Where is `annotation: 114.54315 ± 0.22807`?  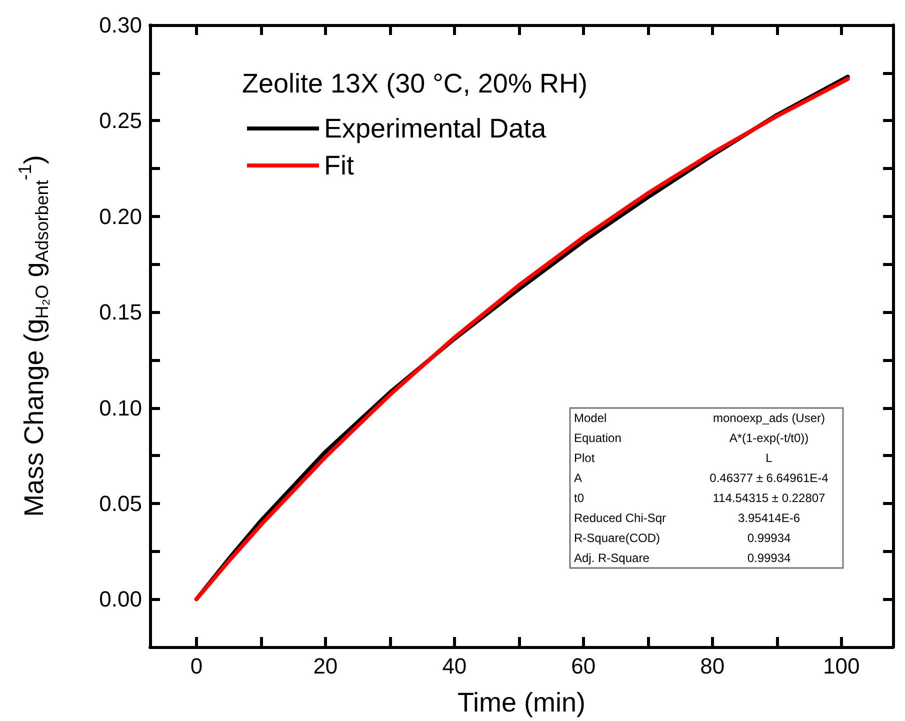 annotation: 114.54315 ± 0.22807 is located at coordinates (769, 498).